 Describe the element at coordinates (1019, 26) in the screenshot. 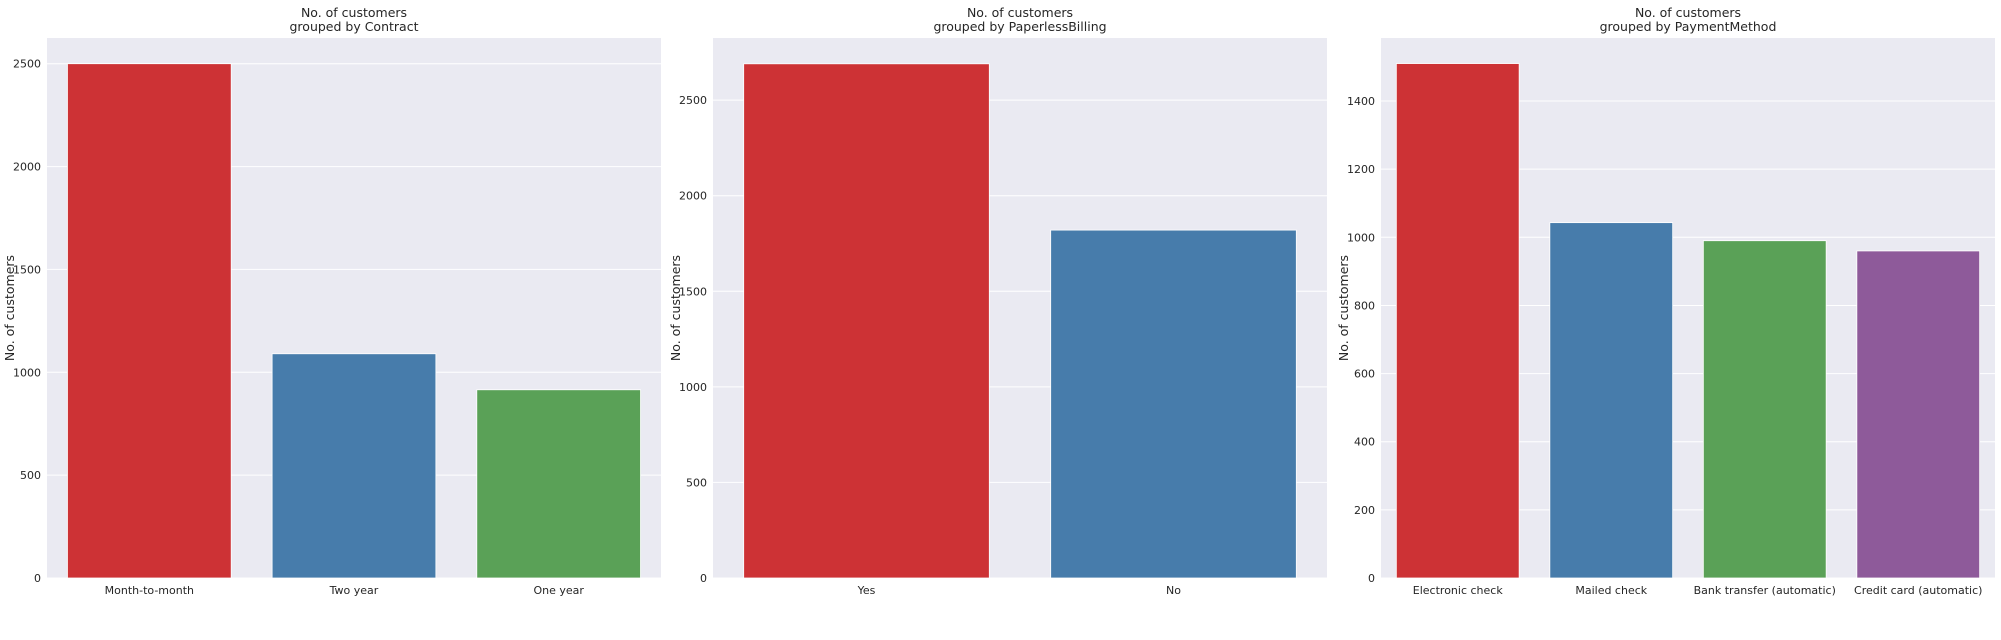

I see `chart-title-line-2: grouped by PaperlessBilling` at that location.